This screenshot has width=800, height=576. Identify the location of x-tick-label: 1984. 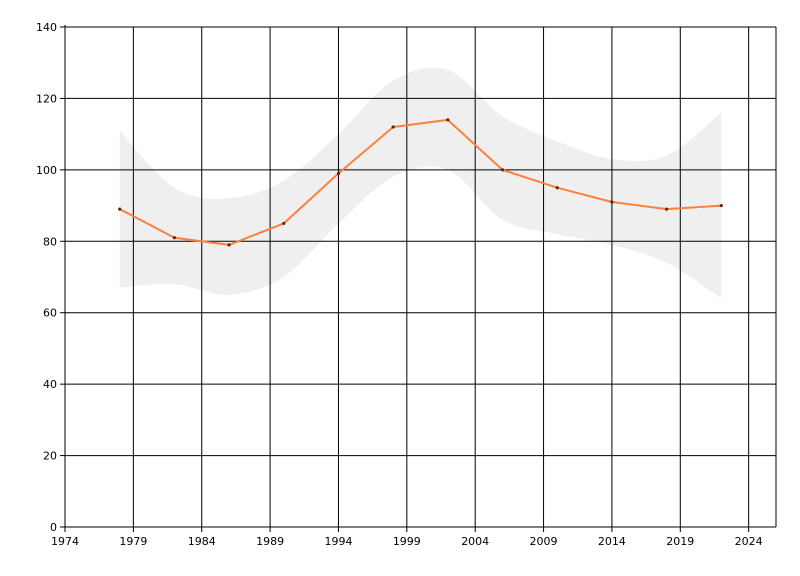
(202, 541).